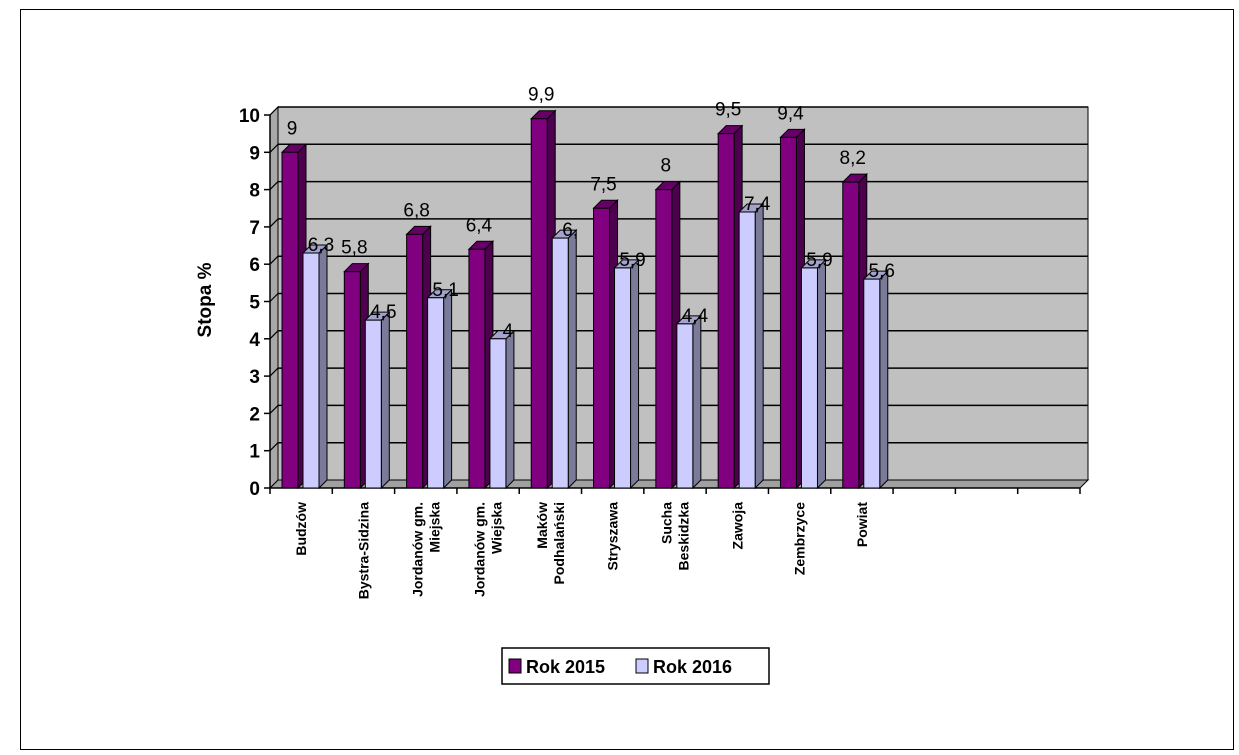 Image resolution: width=1239 pixels, height=755 pixels. I want to click on legend-label: Rok 2016, so click(692, 667).